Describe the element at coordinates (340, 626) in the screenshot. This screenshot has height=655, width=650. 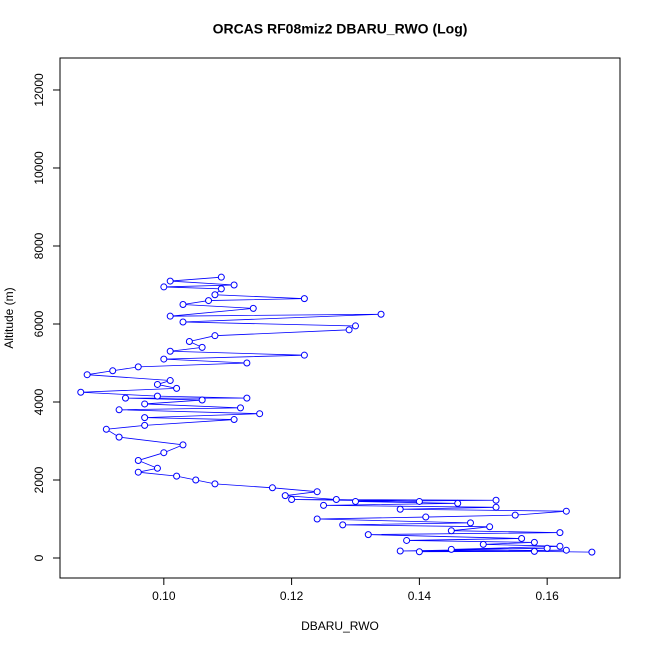
I see `x-axis-label: DBARU_RWO` at that location.